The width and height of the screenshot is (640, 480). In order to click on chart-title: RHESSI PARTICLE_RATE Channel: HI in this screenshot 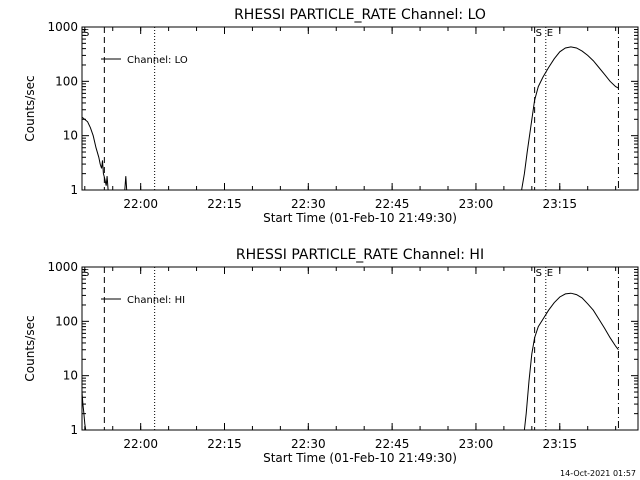, I will do `click(360, 255)`.